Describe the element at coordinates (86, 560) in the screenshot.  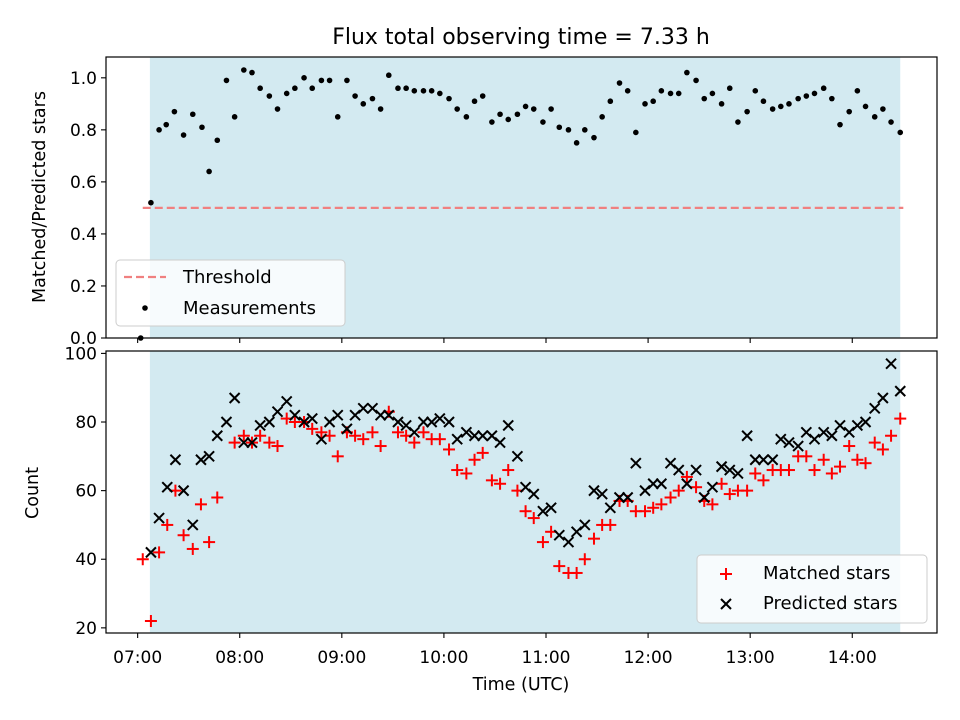
I see `bottom-ytick-label: 40` at that location.